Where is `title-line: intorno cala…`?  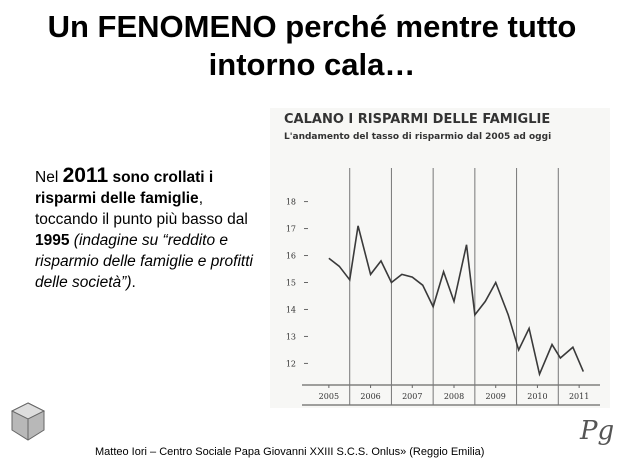 title-line: intorno cala… is located at coordinates (312, 64).